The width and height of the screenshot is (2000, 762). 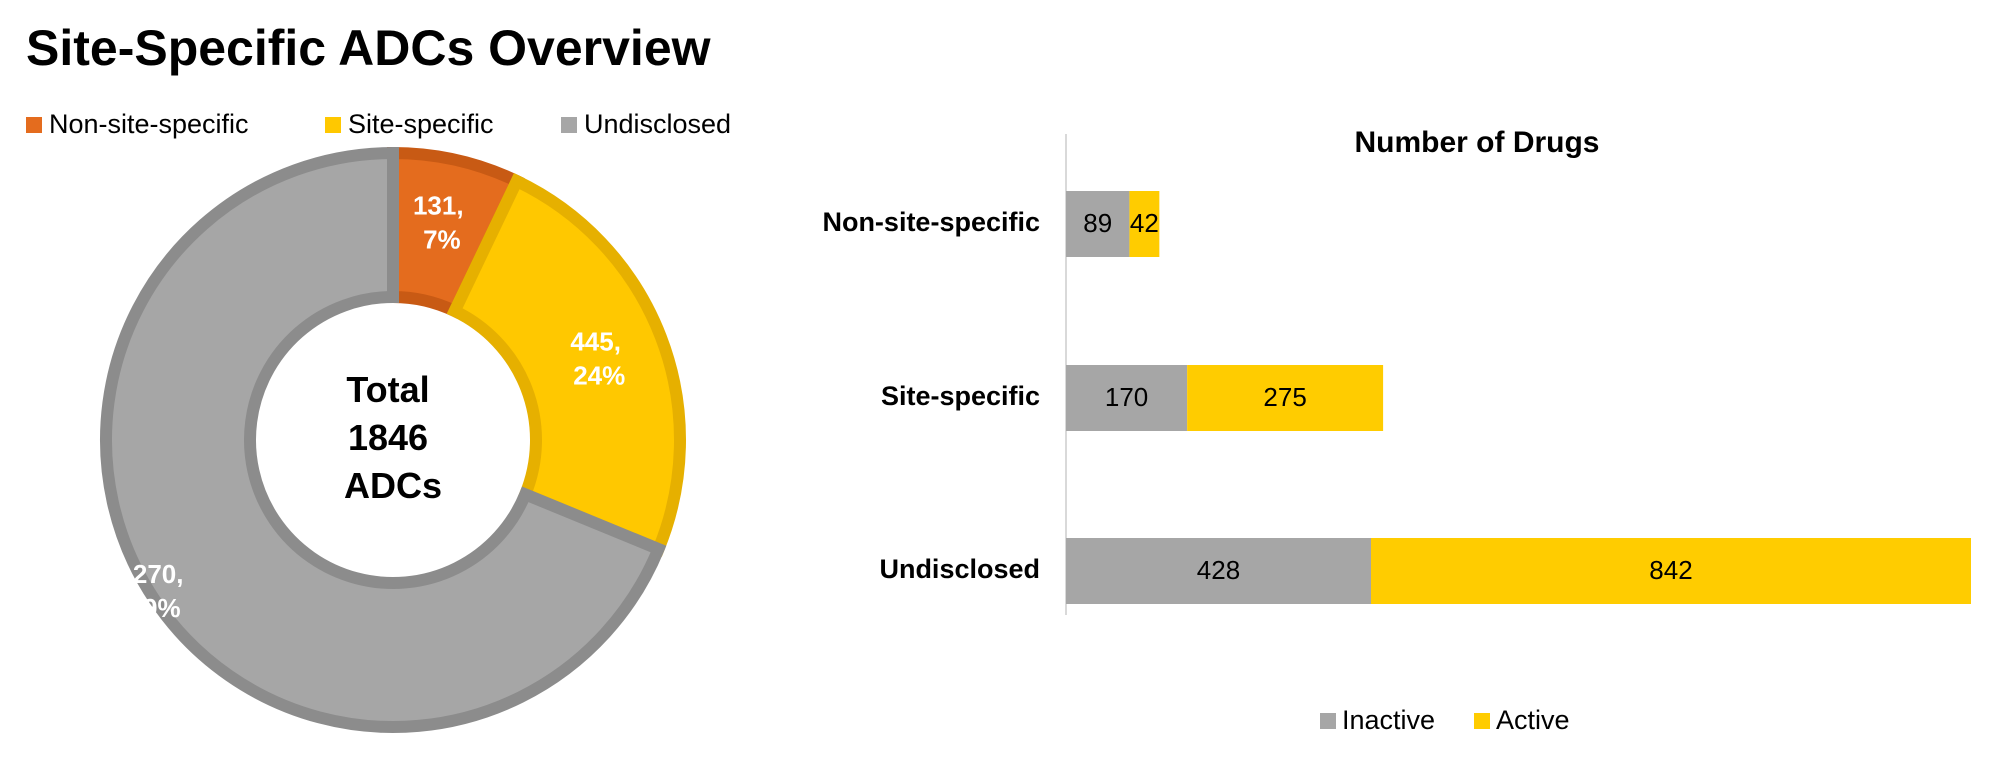 What do you see at coordinates (960, 396) in the screenshot?
I see `y-tick-label: Site-specific` at bounding box center [960, 396].